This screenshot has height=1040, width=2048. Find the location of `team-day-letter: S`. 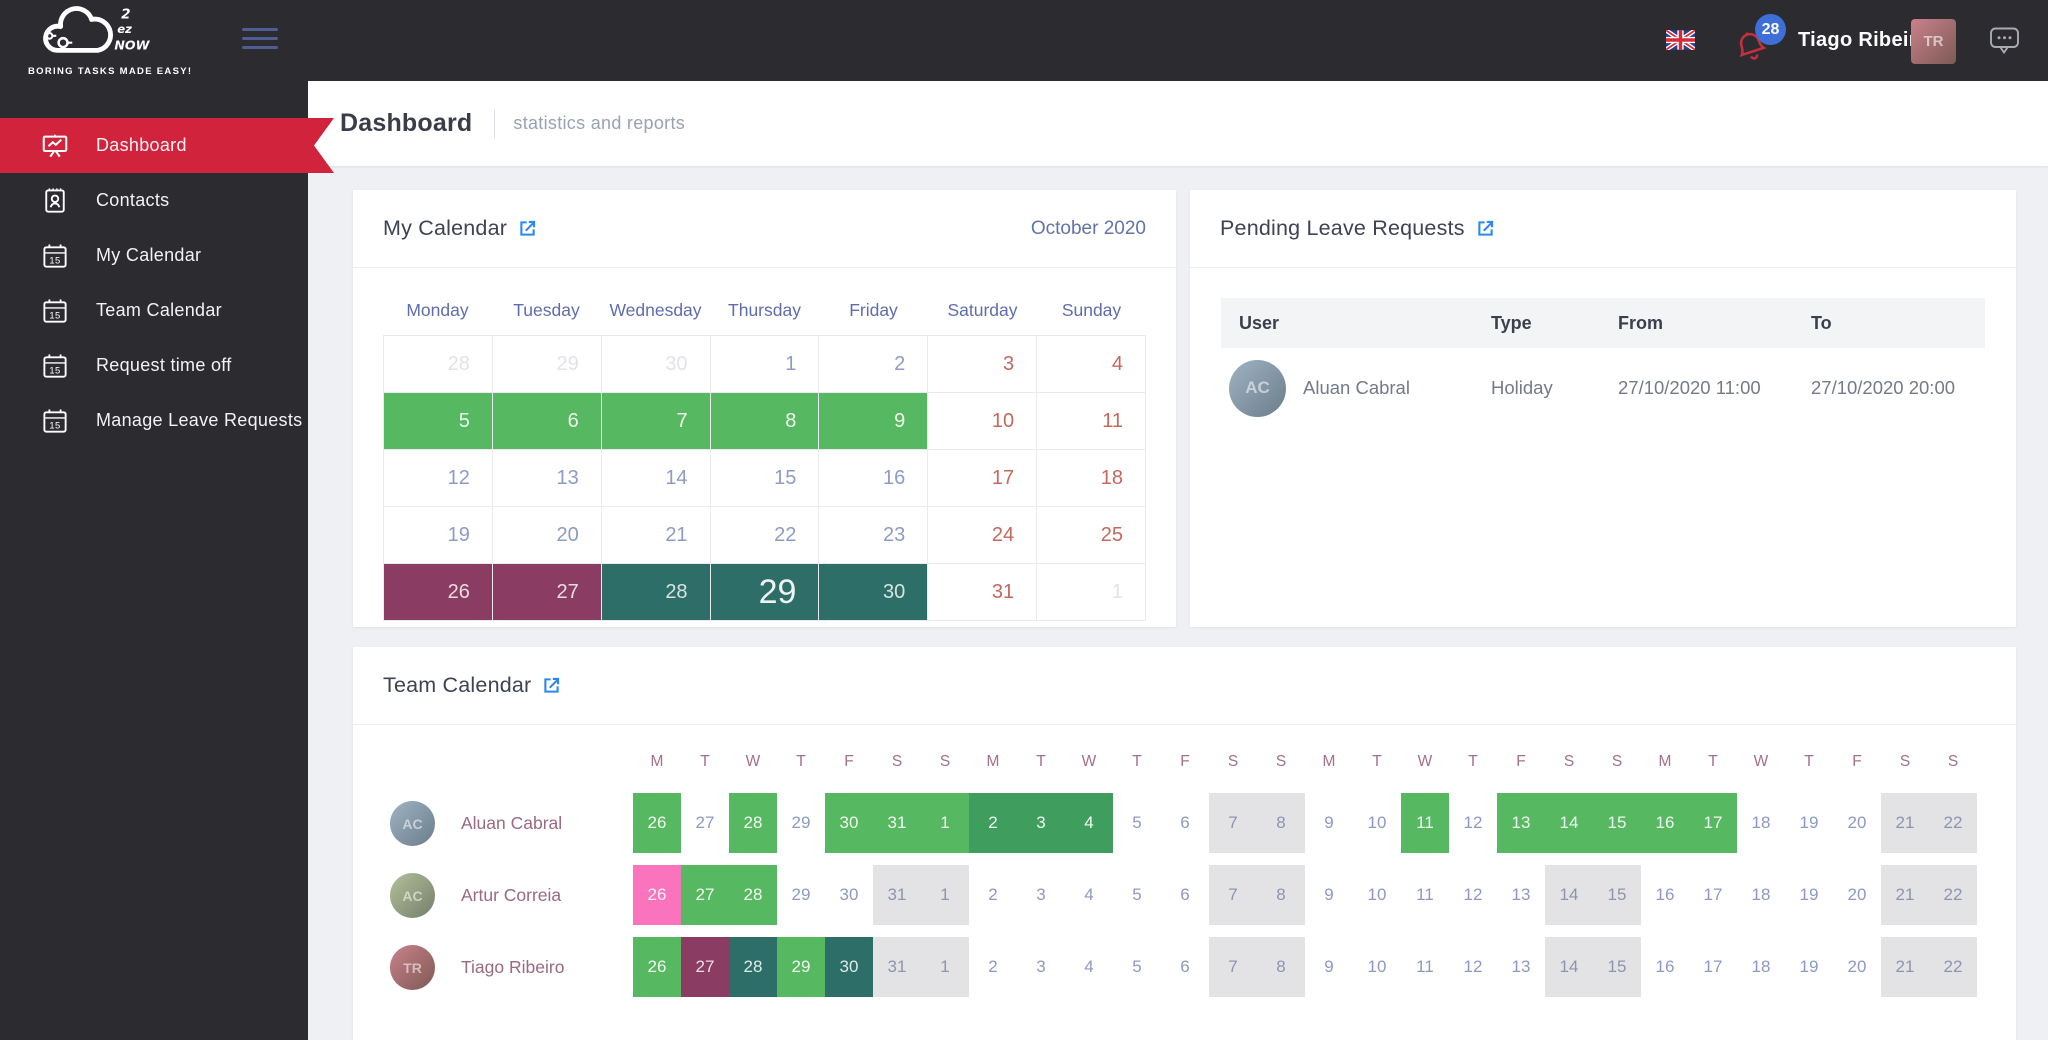

team-day-letter: S is located at coordinates (1281, 761).